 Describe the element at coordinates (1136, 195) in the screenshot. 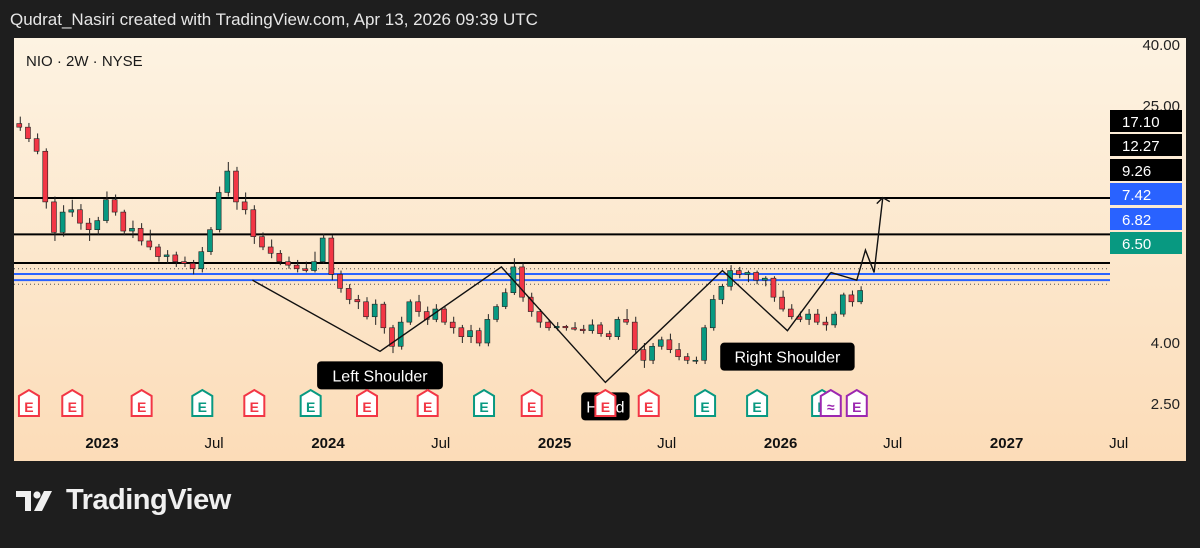

I see `price-tag-text: 7.42` at that location.